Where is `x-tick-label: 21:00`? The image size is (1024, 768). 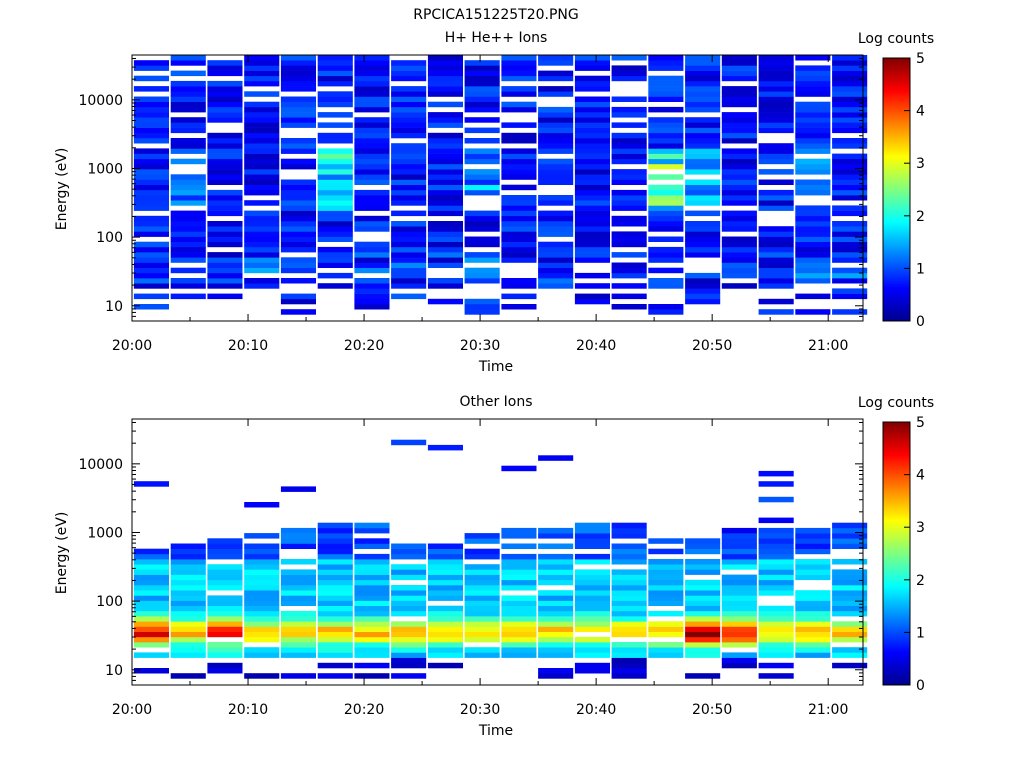
x-tick-label: 21:00 is located at coordinates (828, 710).